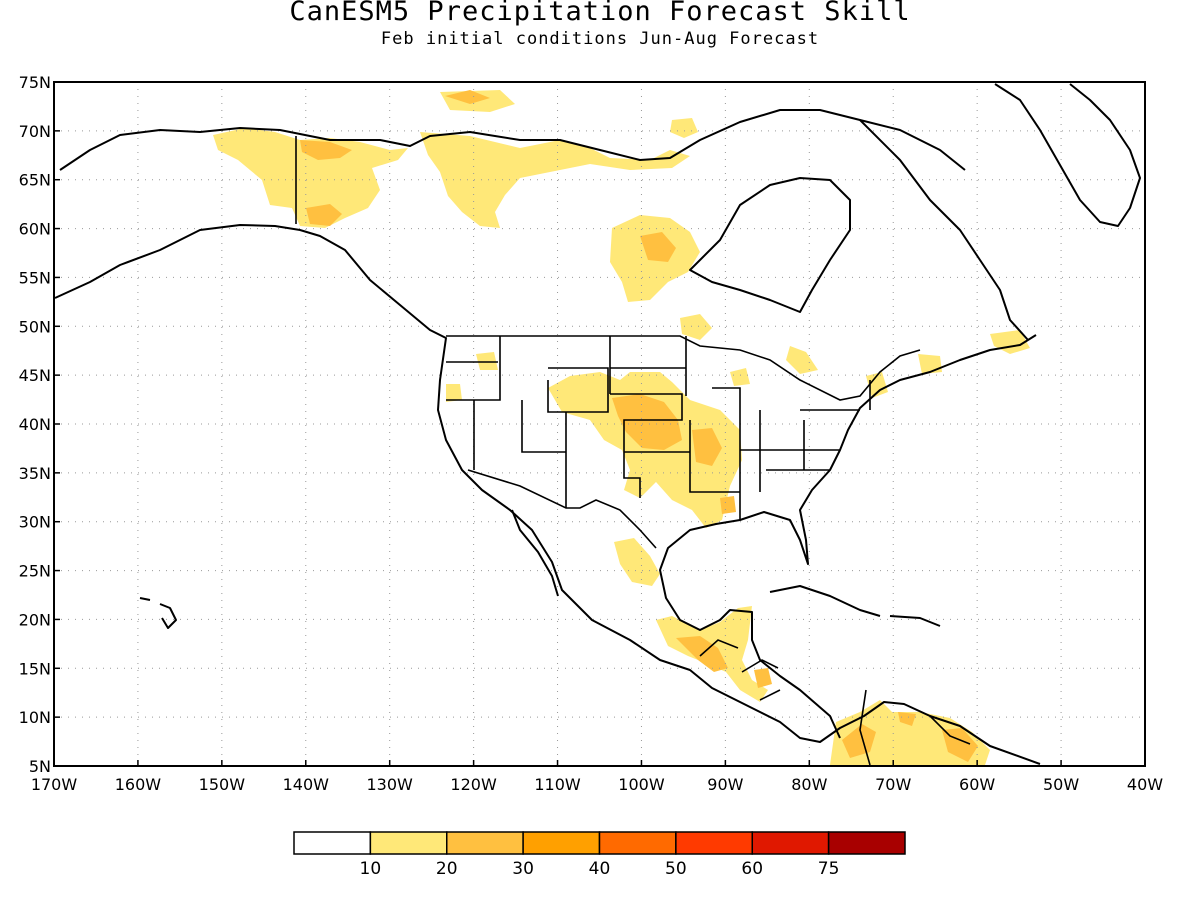 This screenshot has height=900, width=1200. I want to click on lon-tick-label: 100W, so click(641, 784).